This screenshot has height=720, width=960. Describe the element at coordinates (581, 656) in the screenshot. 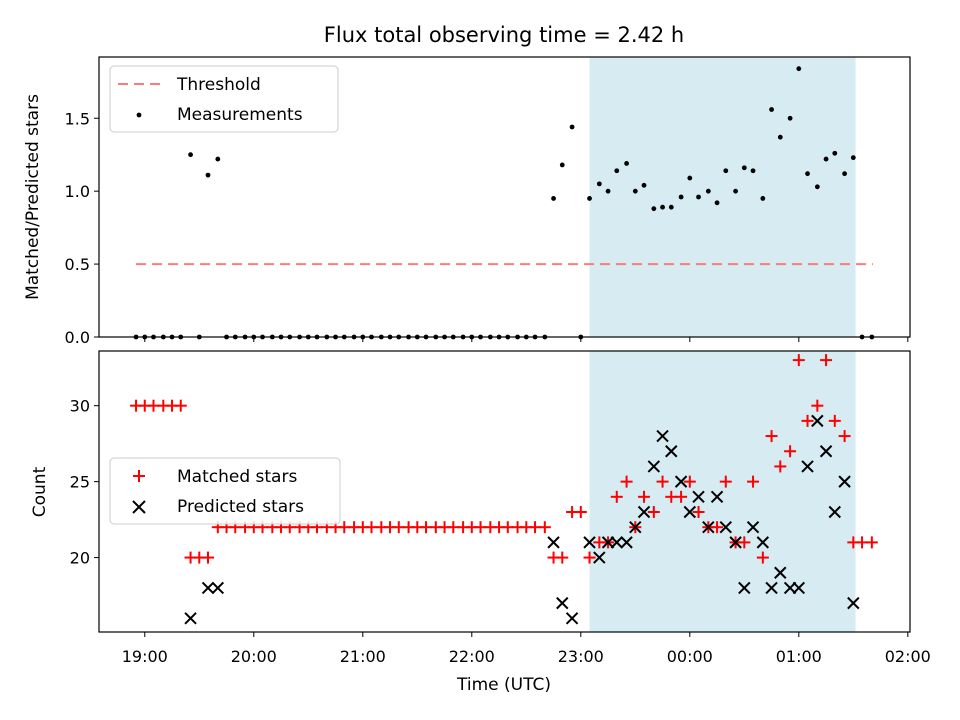

I see `x-tick-label: 23:00` at that location.